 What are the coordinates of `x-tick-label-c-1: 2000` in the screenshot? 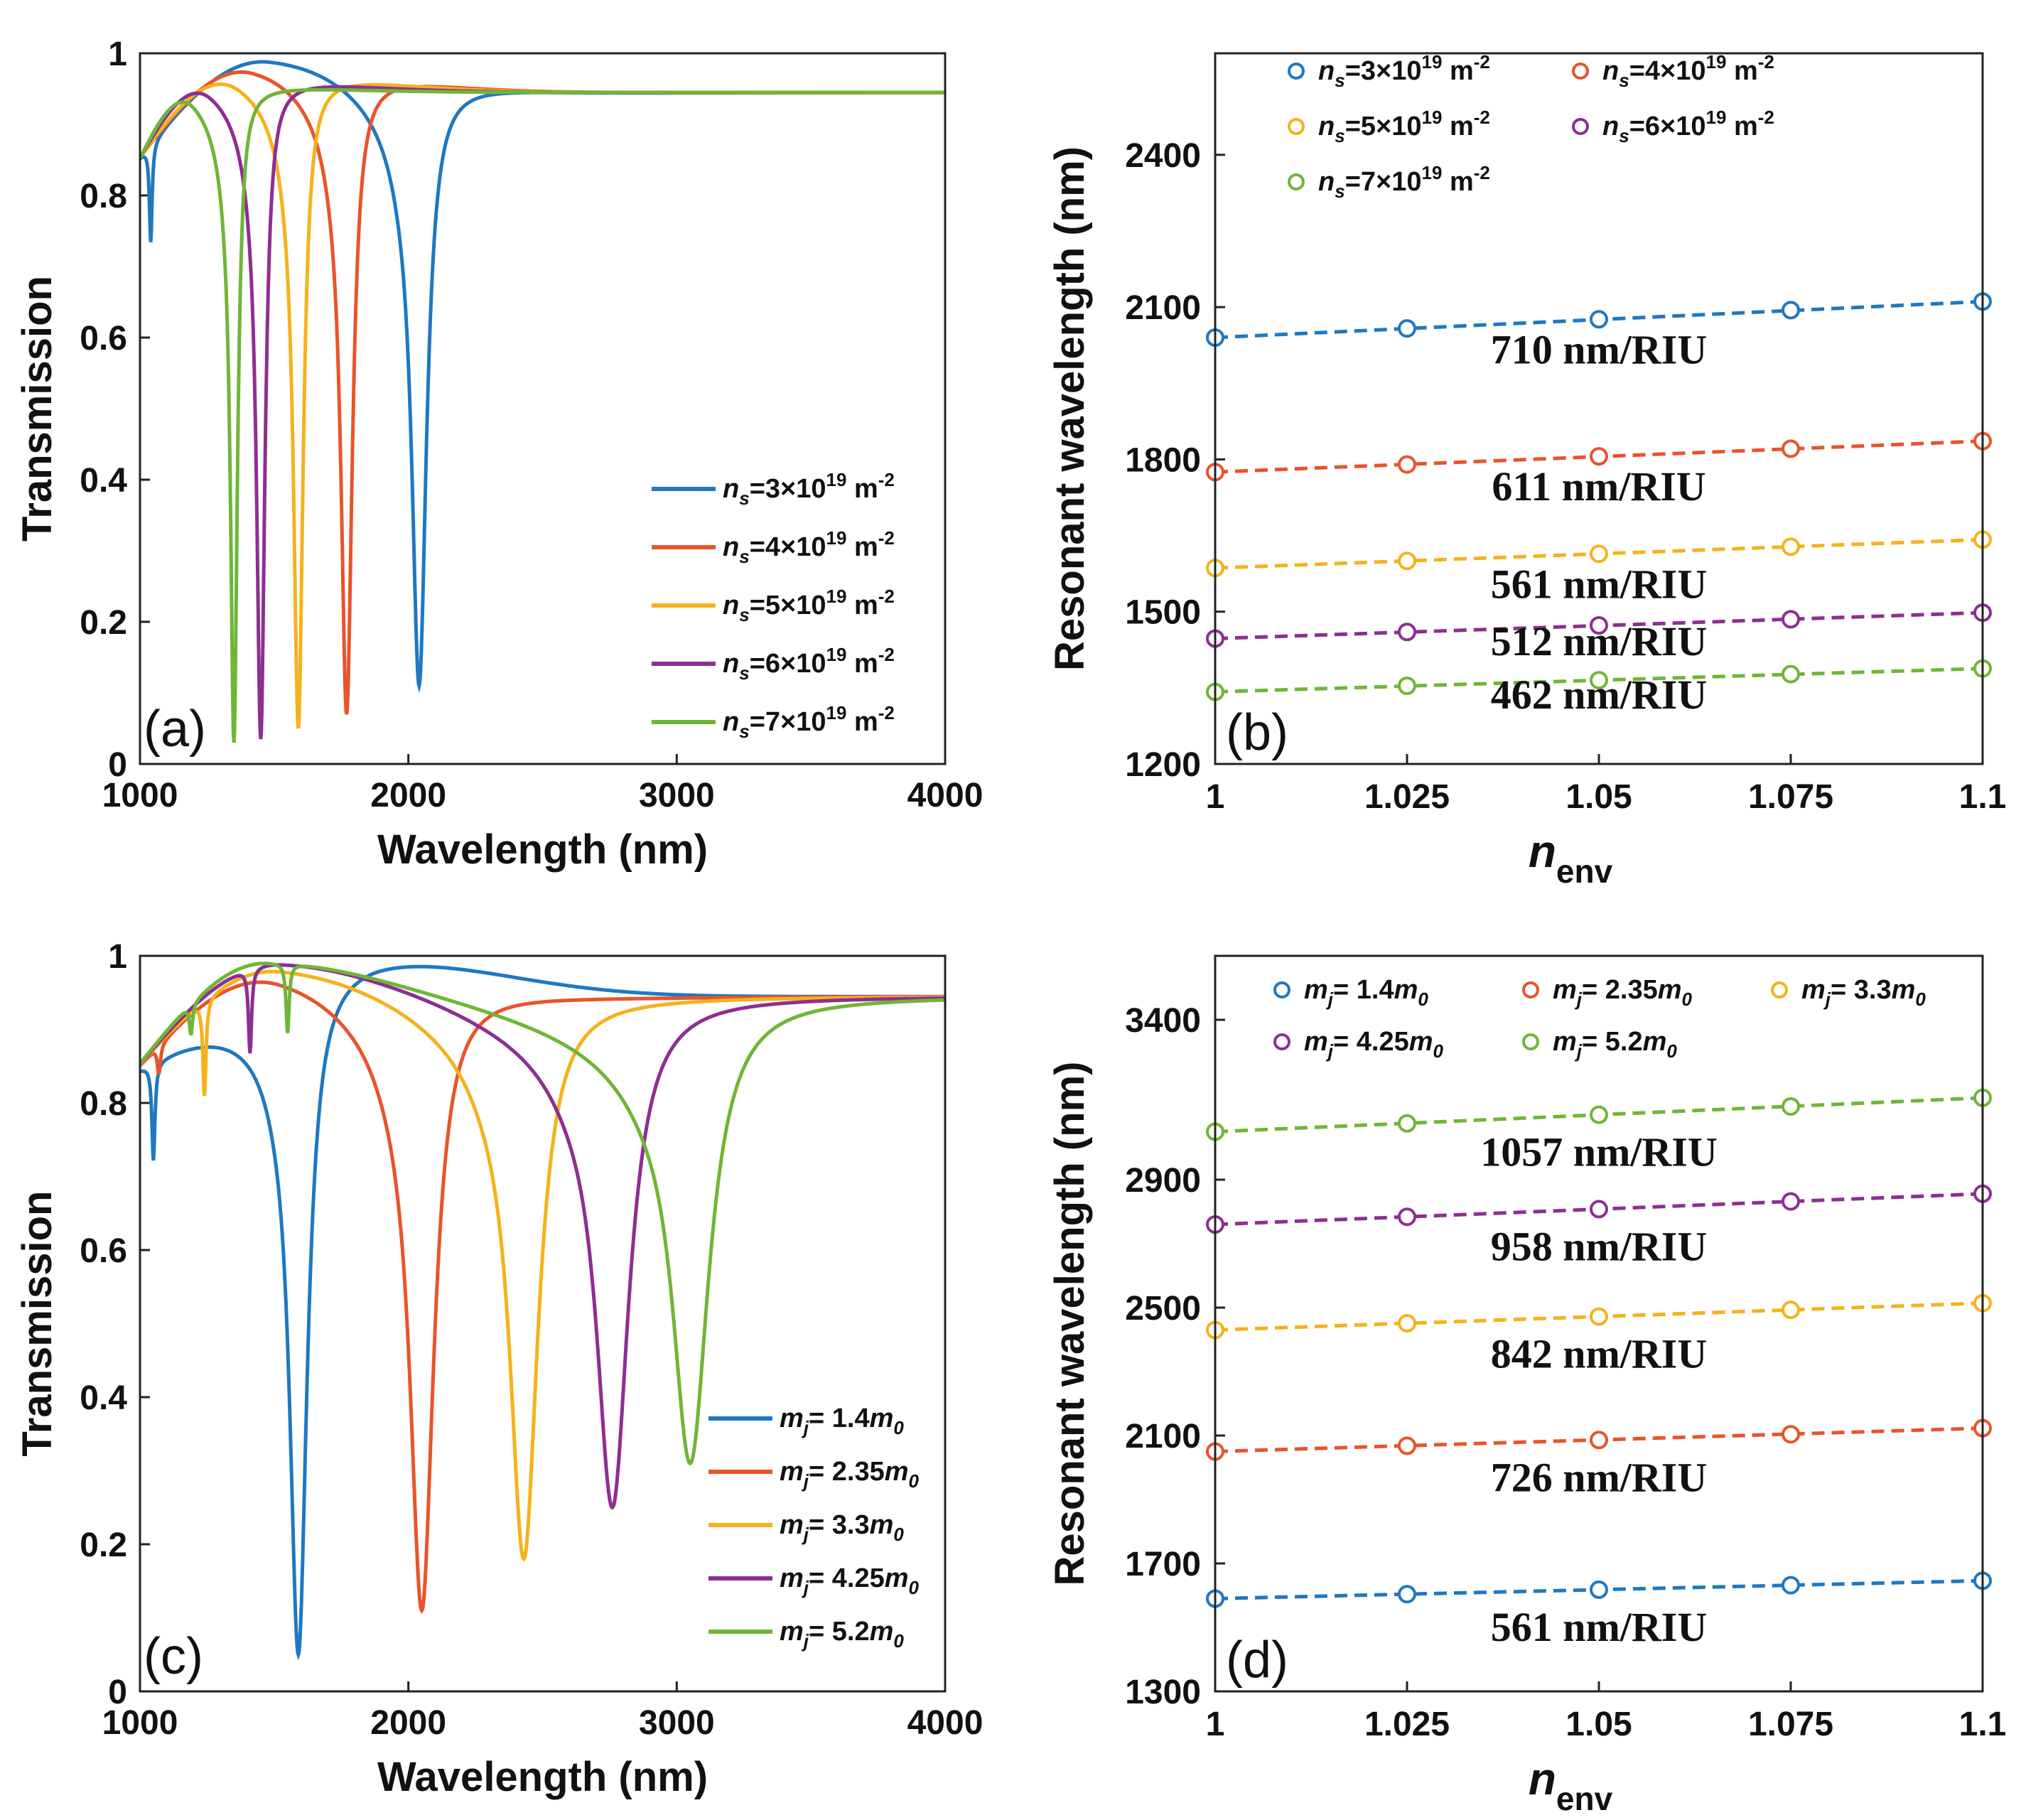 It's located at (408, 1723).